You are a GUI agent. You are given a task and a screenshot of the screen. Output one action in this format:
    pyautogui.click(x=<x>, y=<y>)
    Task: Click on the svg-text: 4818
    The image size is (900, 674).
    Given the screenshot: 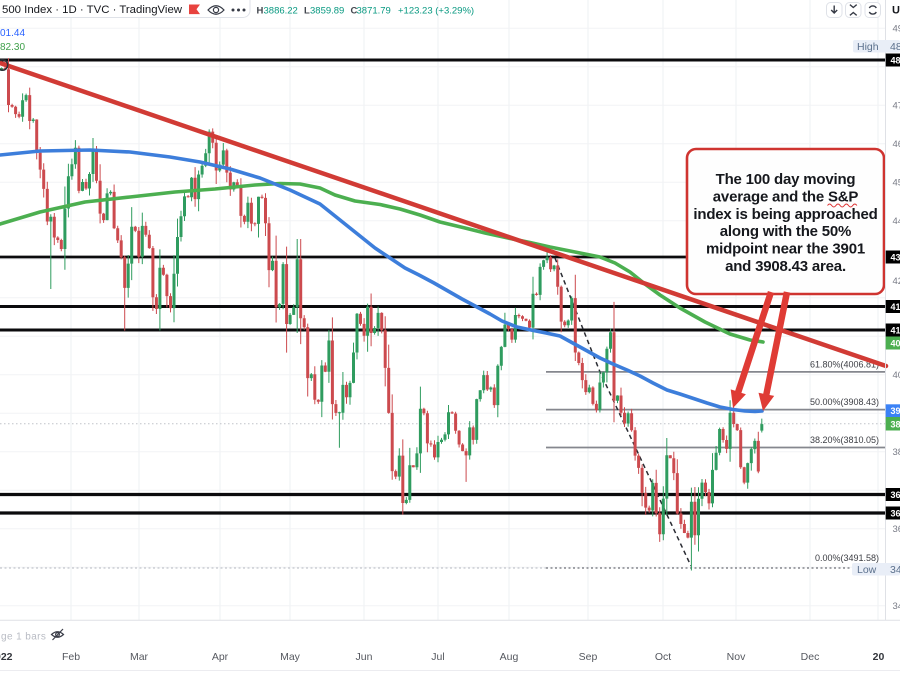 What is the action you would take?
    pyautogui.click(x=895, y=61)
    